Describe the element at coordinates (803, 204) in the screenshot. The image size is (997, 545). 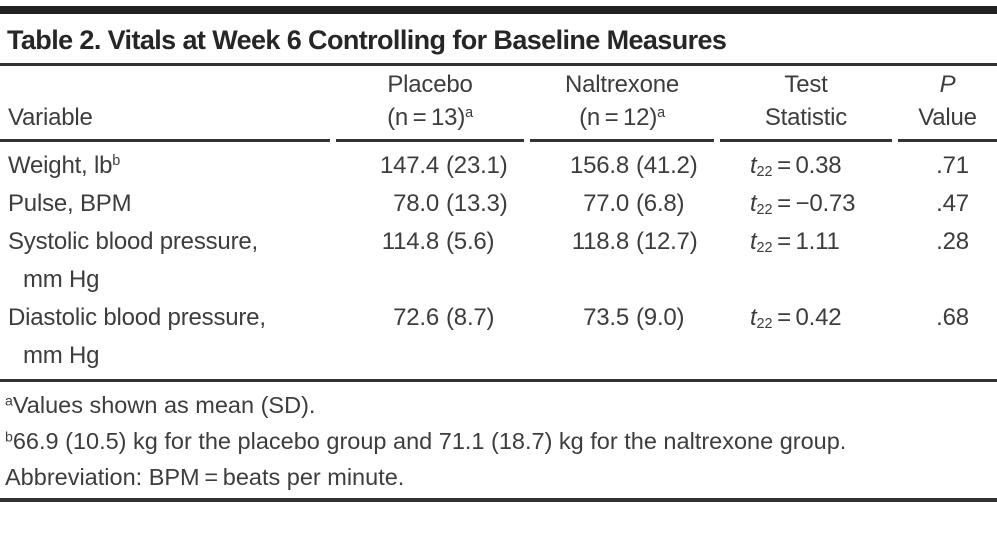
I see `test-statistic-cell: t22 = −0.73` at that location.